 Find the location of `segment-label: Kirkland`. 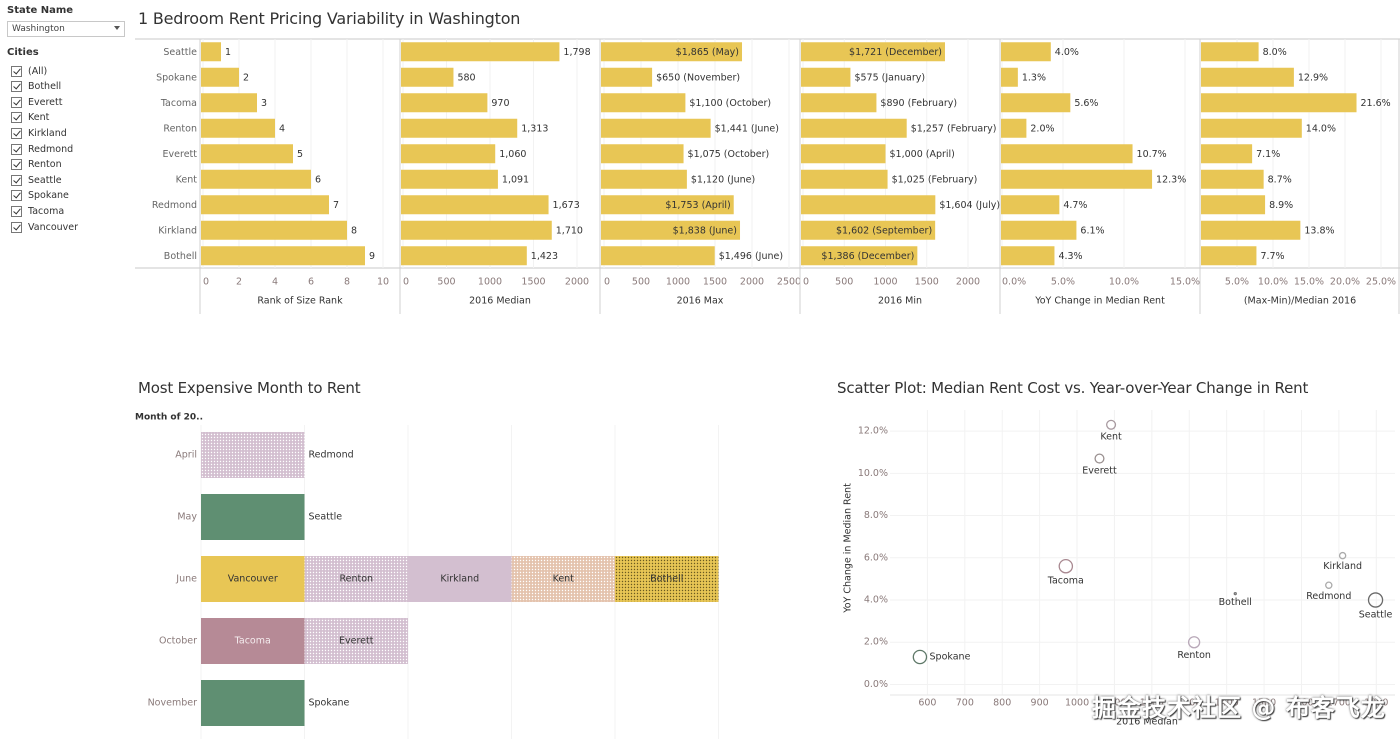

segment-label: Kirkland is located at coordinates (459, 579).